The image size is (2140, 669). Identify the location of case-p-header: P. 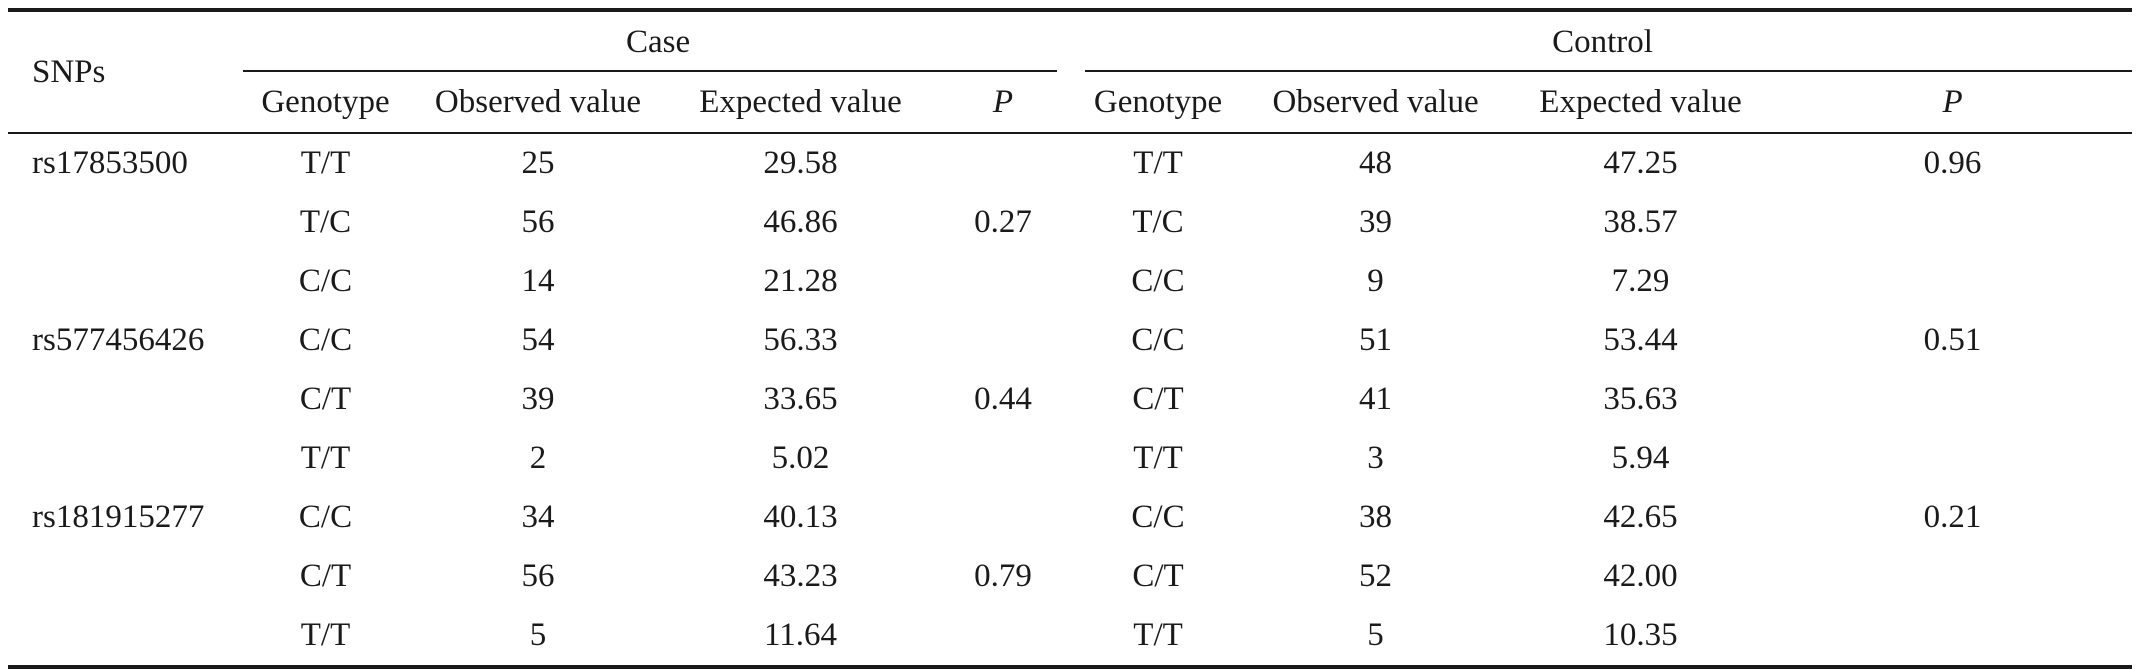
(1003, 103).